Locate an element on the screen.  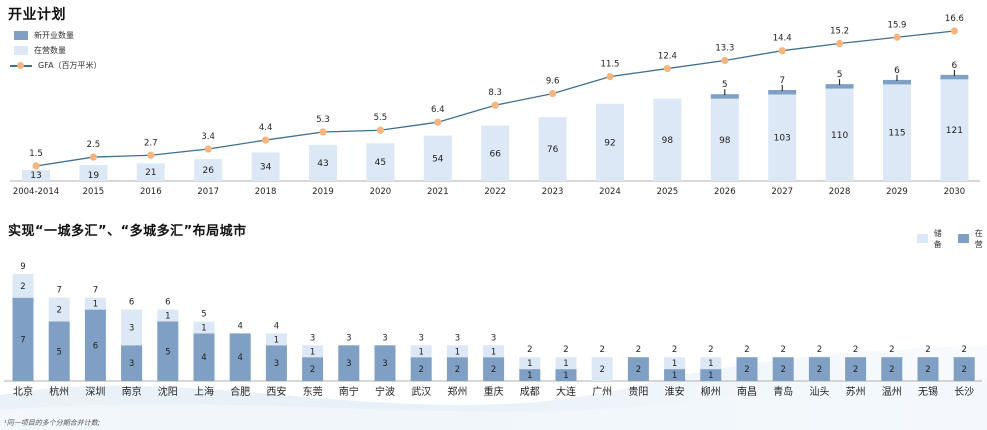
legend-item-operating: 在营 is located at coordinates (972, 239).